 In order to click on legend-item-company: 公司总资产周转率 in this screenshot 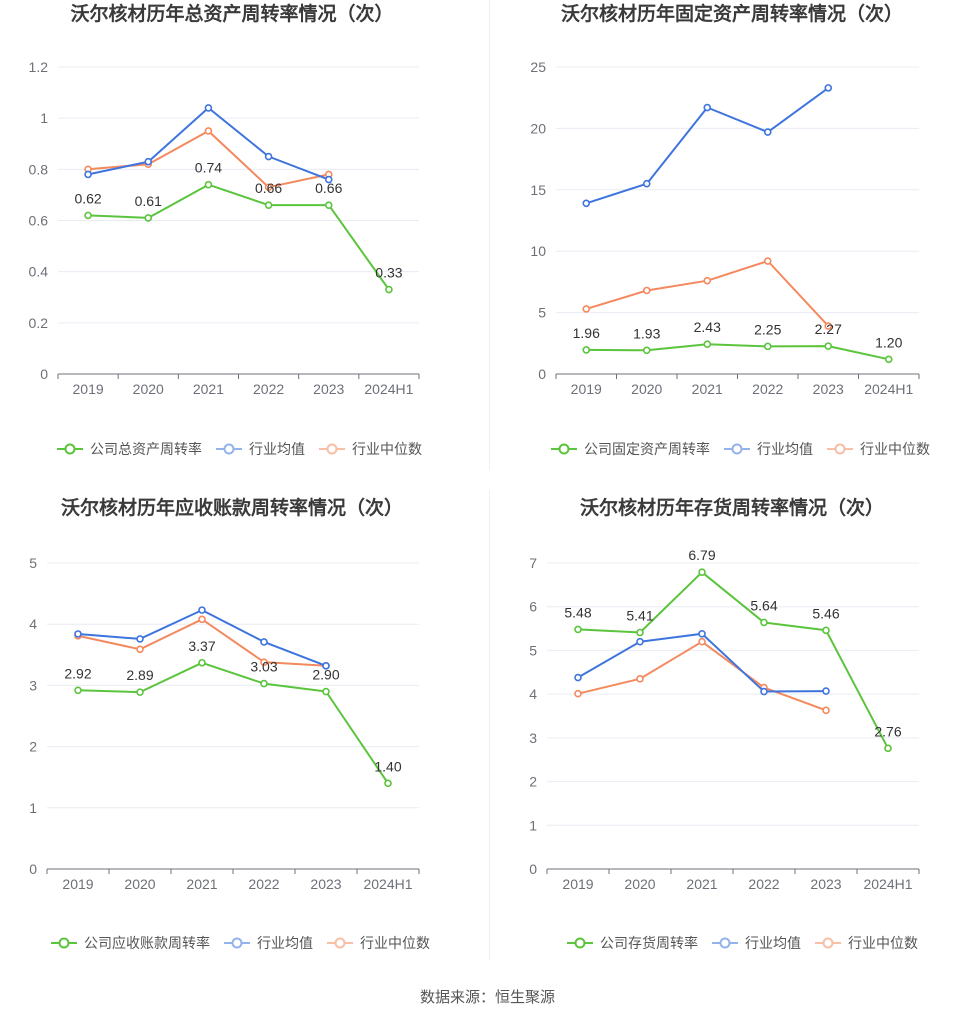, I will do `click(129, 449)`.